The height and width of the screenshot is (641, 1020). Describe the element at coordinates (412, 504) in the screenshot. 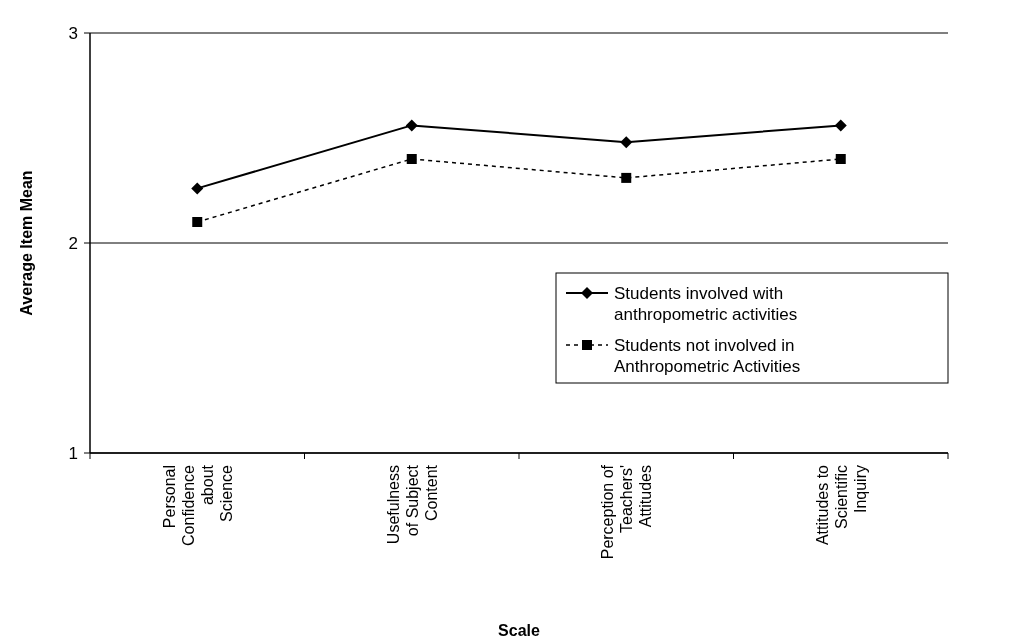

I see `x-tick-label: Usefulness of Subject Content` at that location.